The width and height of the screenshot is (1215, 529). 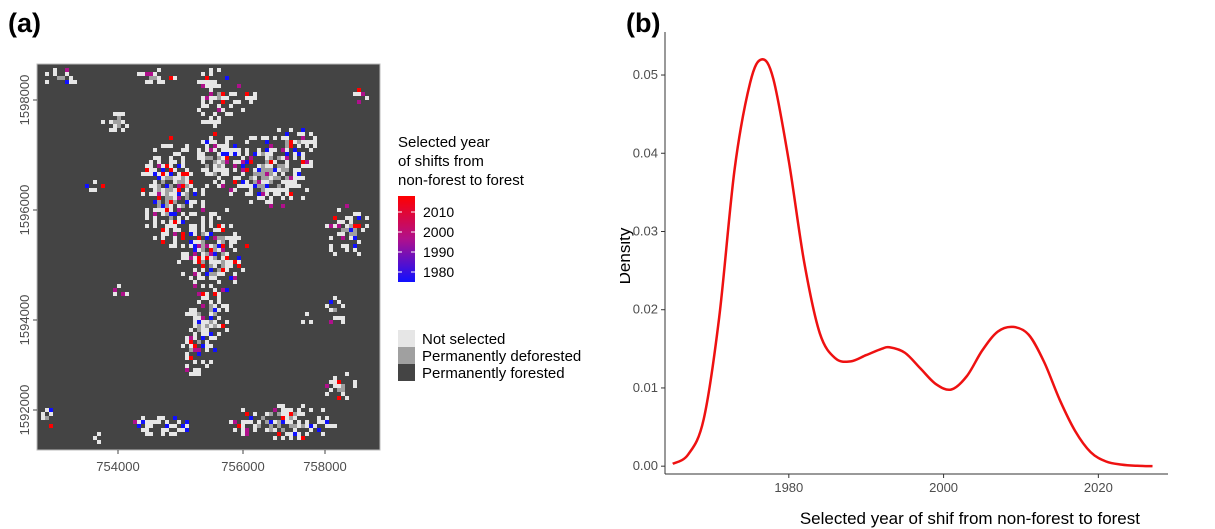 What do you see at coordinates (645, 230) in the screenshot?
I see `y-tick-label: 0.03` at bounding box center [645, 230].